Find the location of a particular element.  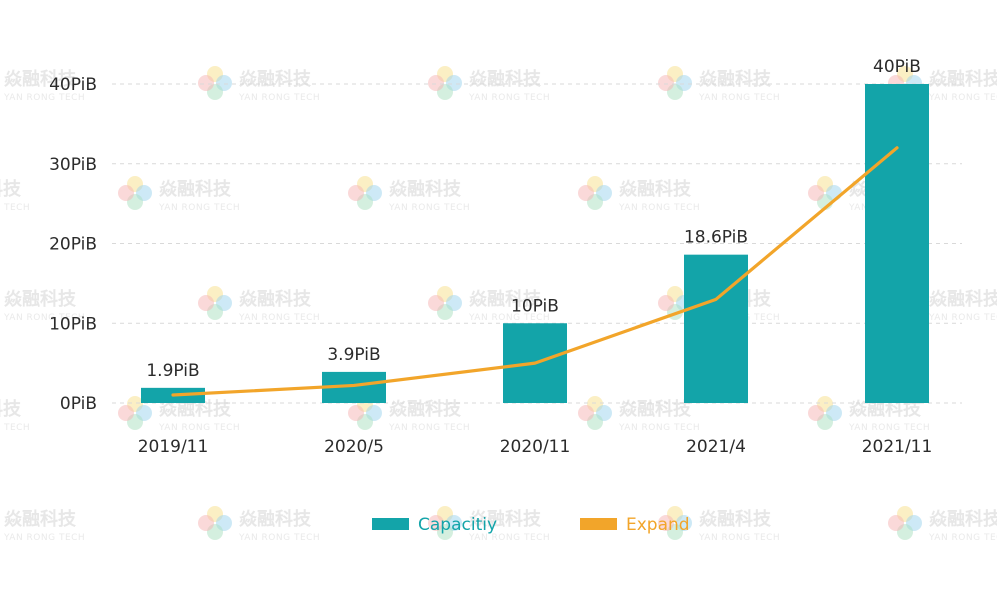

bar-data-label: 18.6PiB is located at coordinates (716, 238).